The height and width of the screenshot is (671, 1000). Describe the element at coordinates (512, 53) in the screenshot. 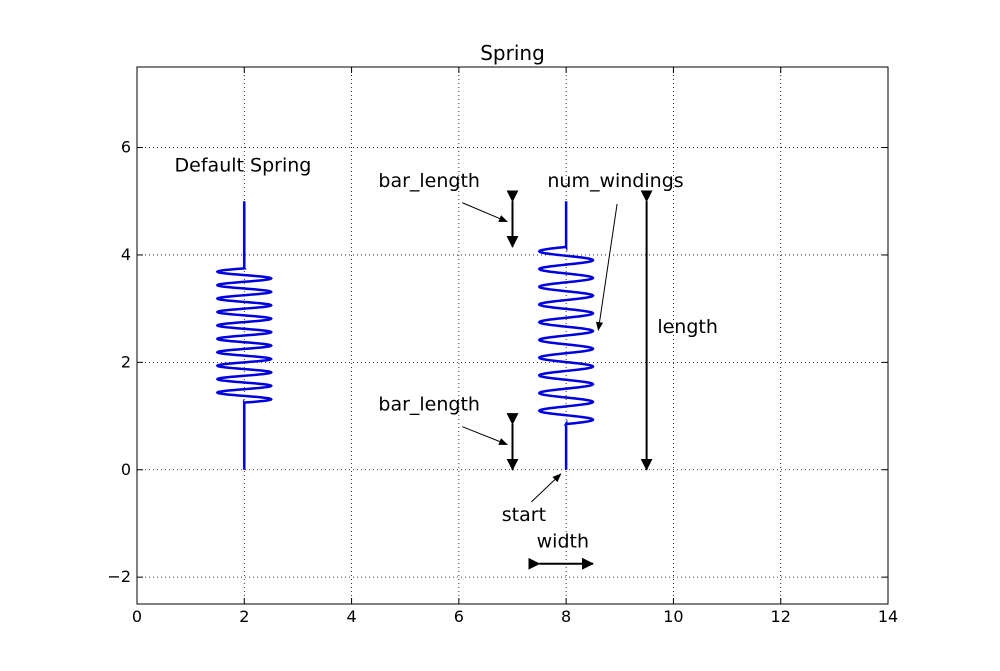

I see `chart-title: Spring` at that location.